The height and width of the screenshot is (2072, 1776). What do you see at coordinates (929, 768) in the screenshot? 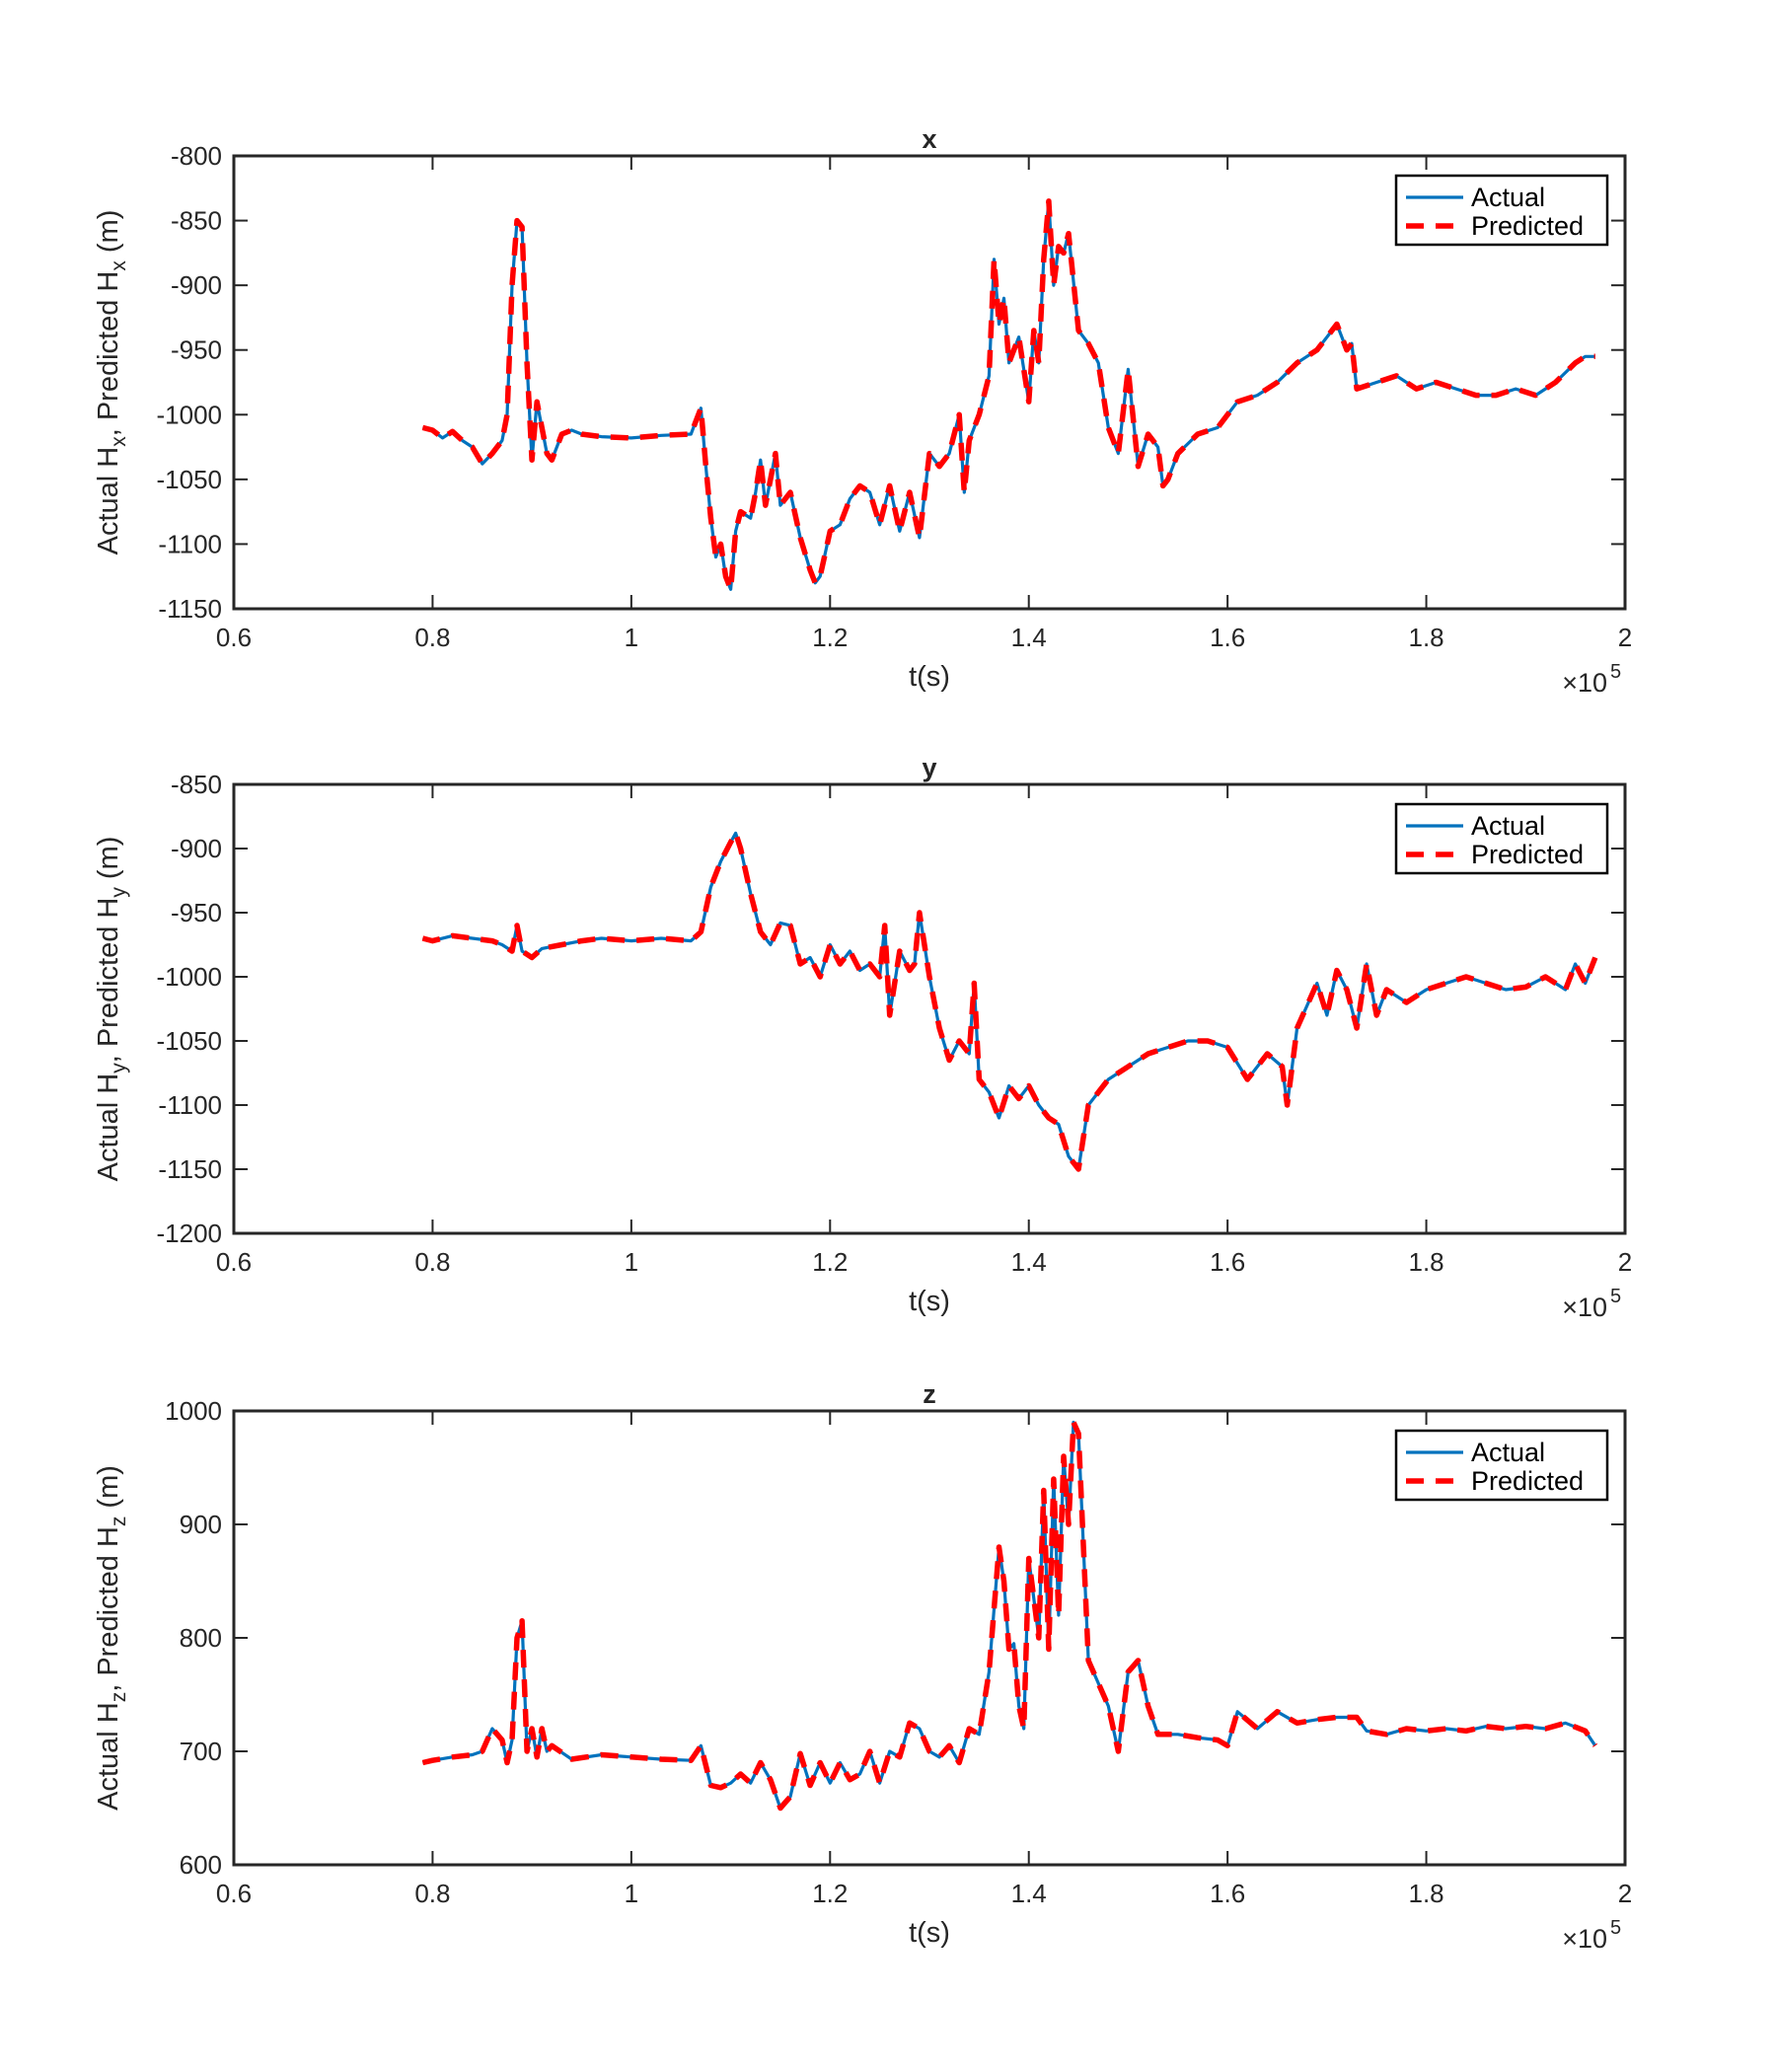
I see `panel-title: y` at bounding box center [929, 768].